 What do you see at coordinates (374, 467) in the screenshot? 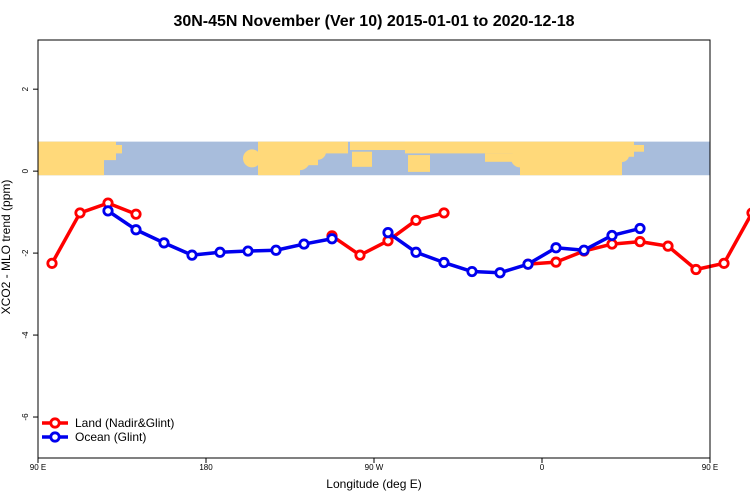
I see `x-tick-label: 90 W` at bounding box center [374, 467].